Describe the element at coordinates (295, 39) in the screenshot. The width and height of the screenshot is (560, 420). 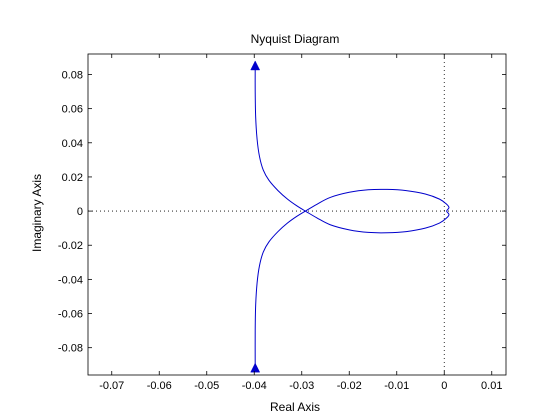
I see `chart-title: Nyquist Diagram` at that location.